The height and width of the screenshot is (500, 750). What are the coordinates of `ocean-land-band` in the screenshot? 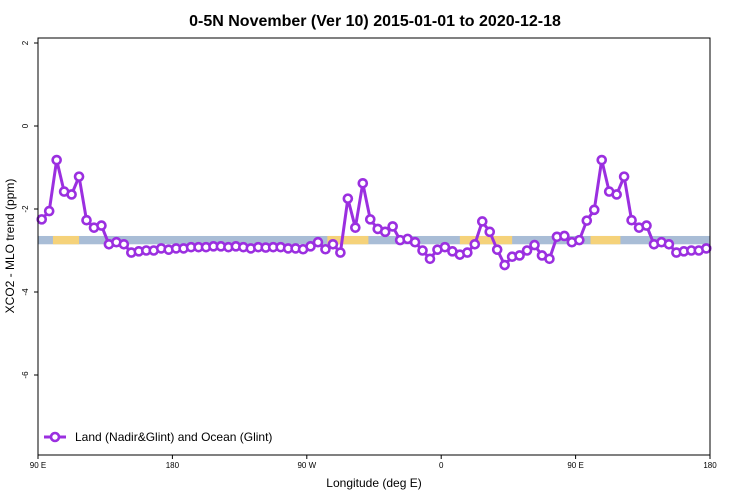 It's located at (374, 240).